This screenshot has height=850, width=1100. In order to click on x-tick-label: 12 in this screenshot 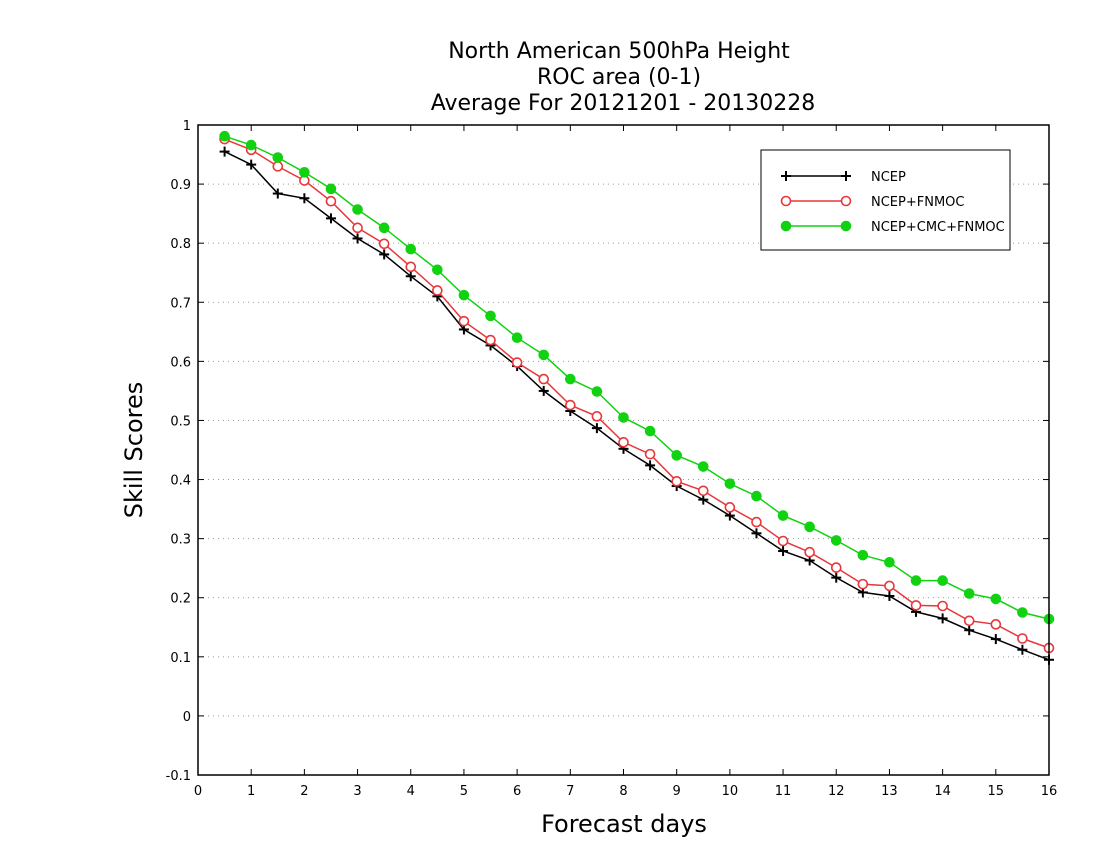, I will do `click(836, 791)`.